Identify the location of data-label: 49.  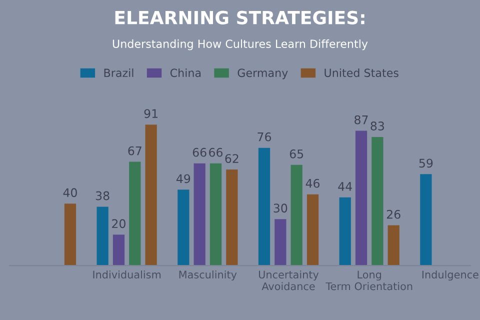
(183, 179).